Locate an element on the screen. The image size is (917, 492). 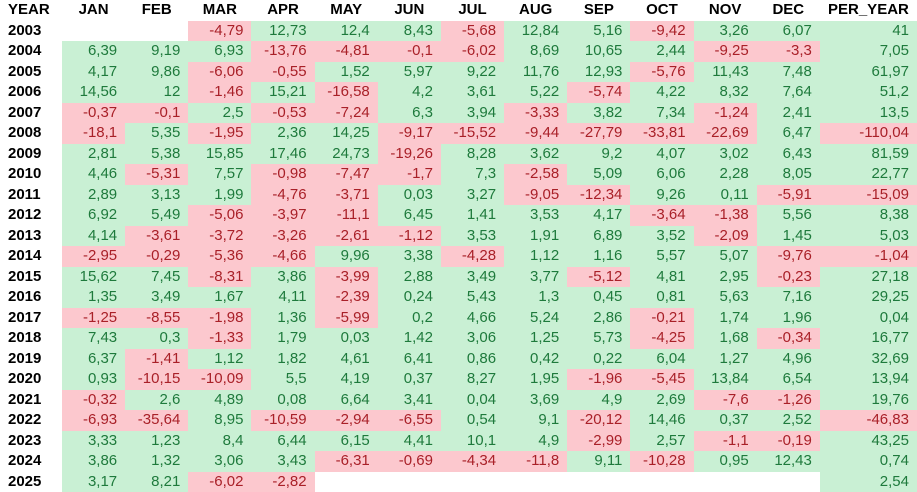
cell-2024-sep: 9,11 is located at coordinates (599, 461).